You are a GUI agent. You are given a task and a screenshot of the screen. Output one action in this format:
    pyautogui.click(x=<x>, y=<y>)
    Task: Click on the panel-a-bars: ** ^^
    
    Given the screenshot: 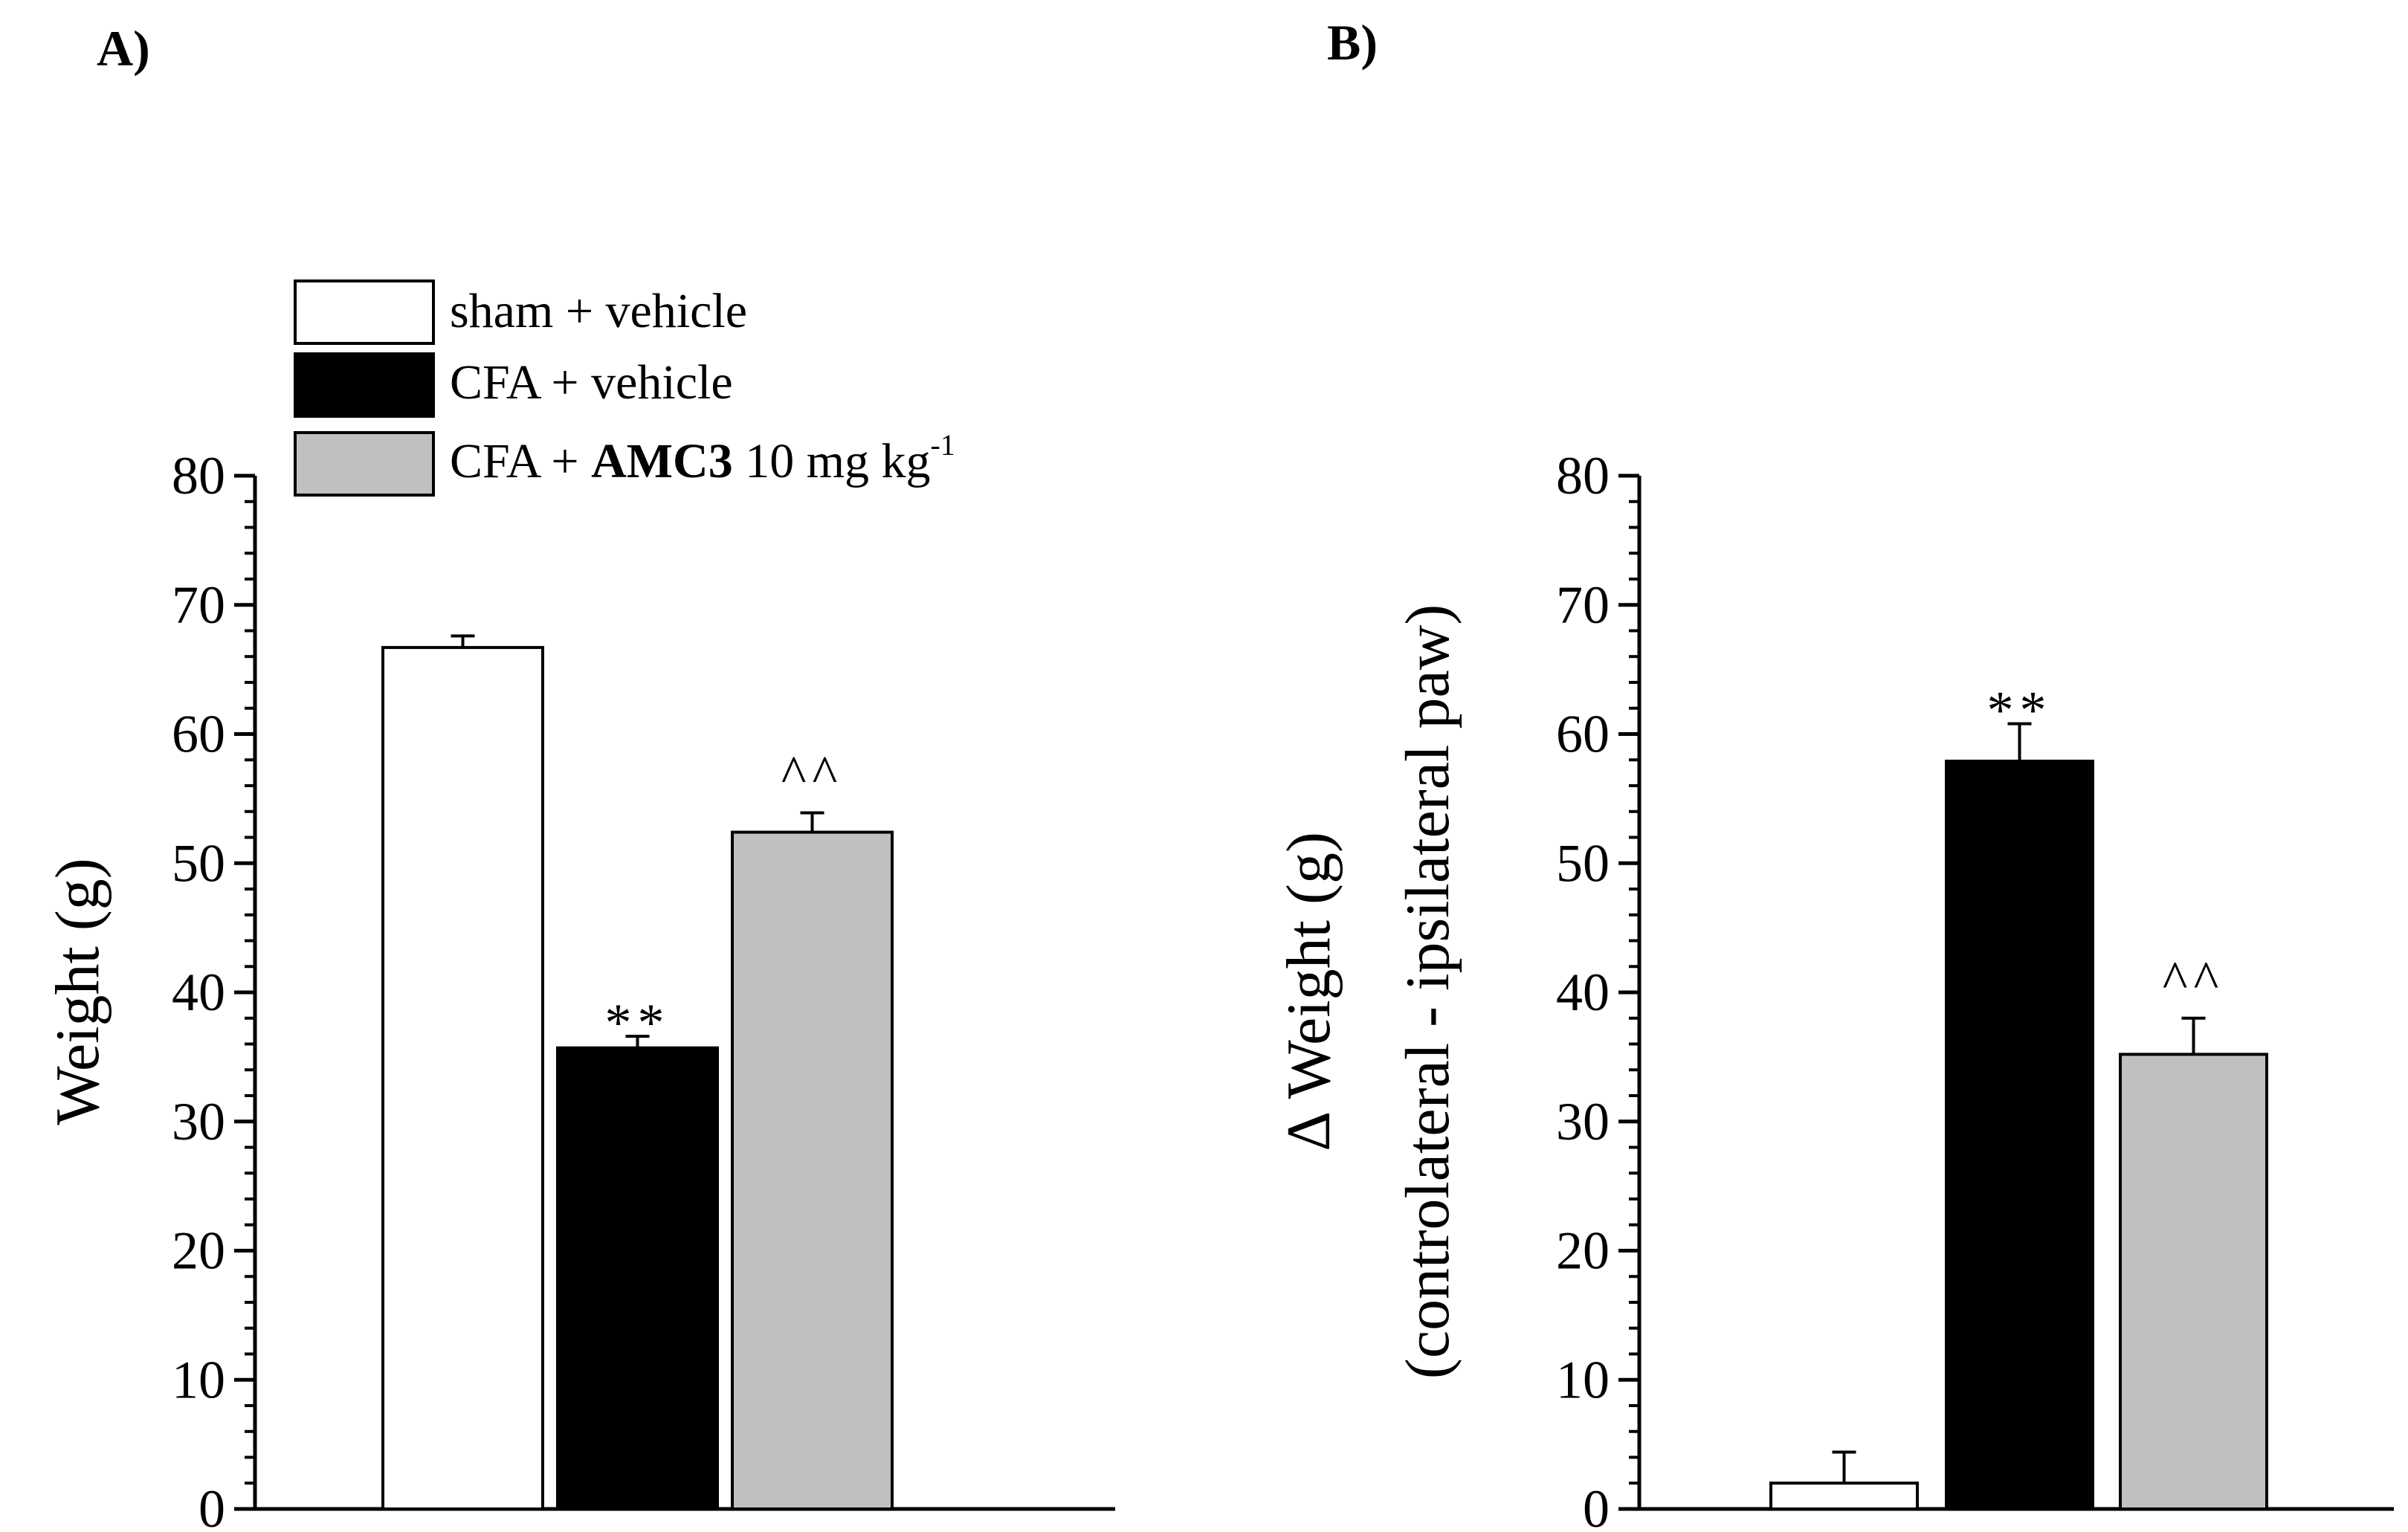 What is the action you would take?
    pyautogui.click(x=637, y=1073)
    